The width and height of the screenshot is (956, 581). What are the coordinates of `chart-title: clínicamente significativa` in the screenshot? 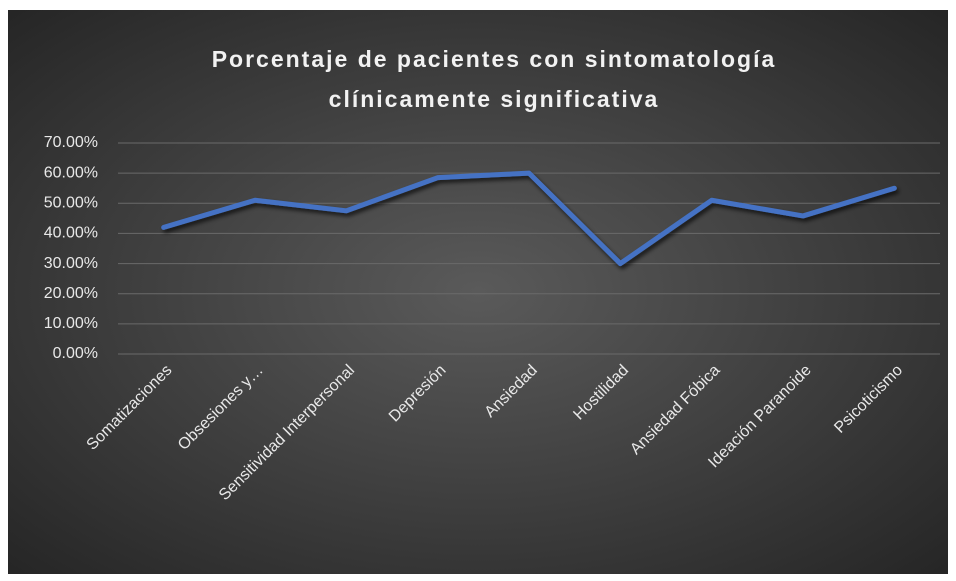 It's located at (494, 99).